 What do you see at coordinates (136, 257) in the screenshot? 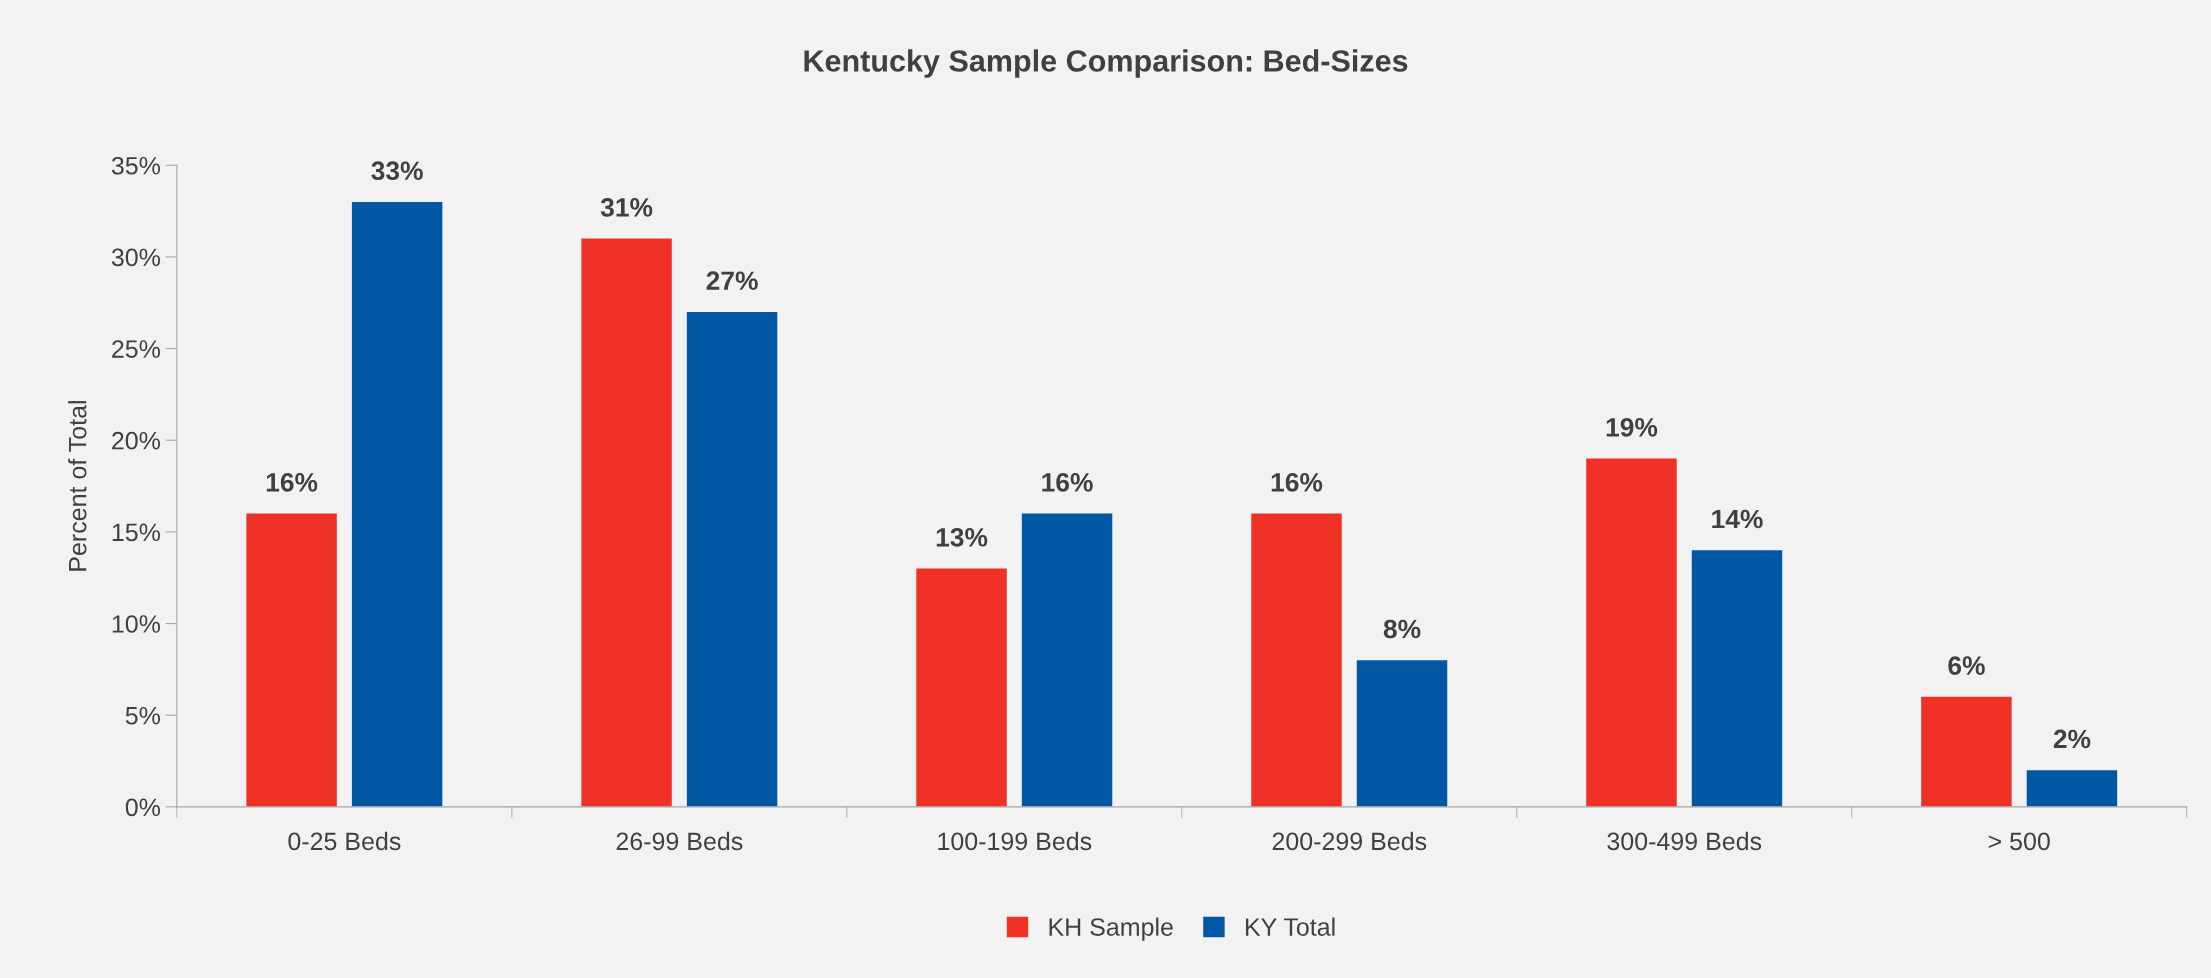
I see `y-tick-label: 30%` at bounding box center [136, 257].